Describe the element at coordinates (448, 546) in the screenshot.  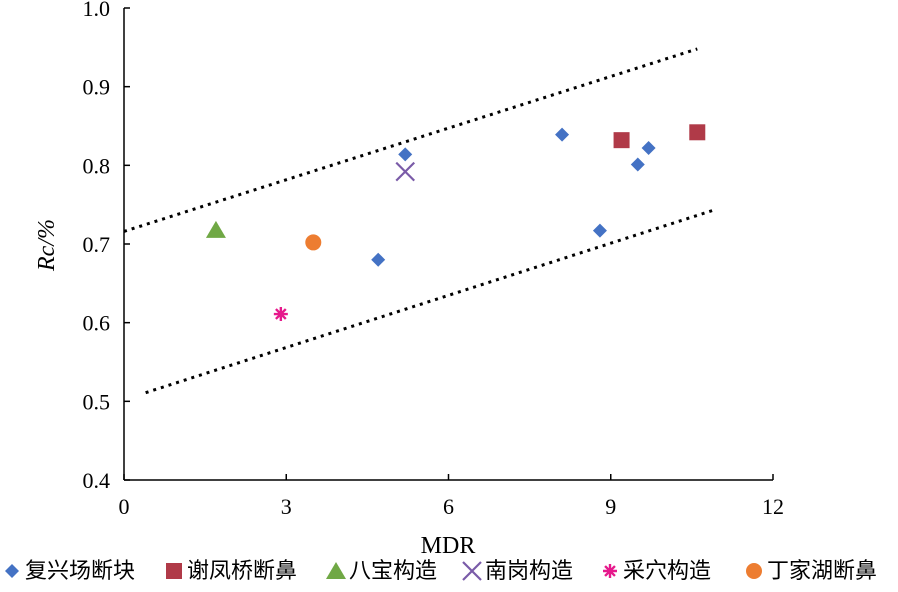
I see `x-axis-title: MDR` at that location.